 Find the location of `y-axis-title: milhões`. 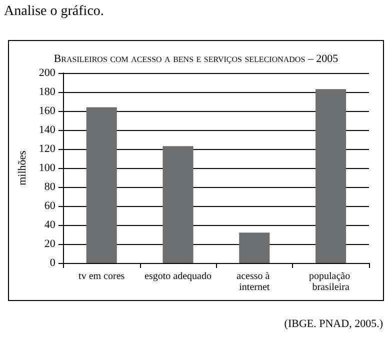

y-axis-title: milhões is located at coordinates (22, 168).